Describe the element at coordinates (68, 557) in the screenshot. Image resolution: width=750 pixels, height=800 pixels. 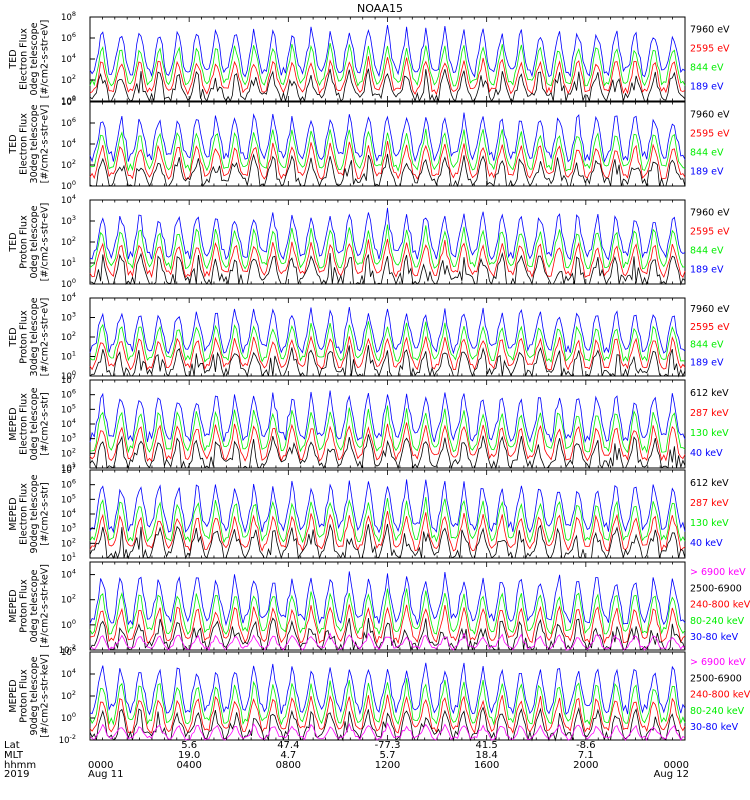
I see `y-tick-label: 10¹` at that location.